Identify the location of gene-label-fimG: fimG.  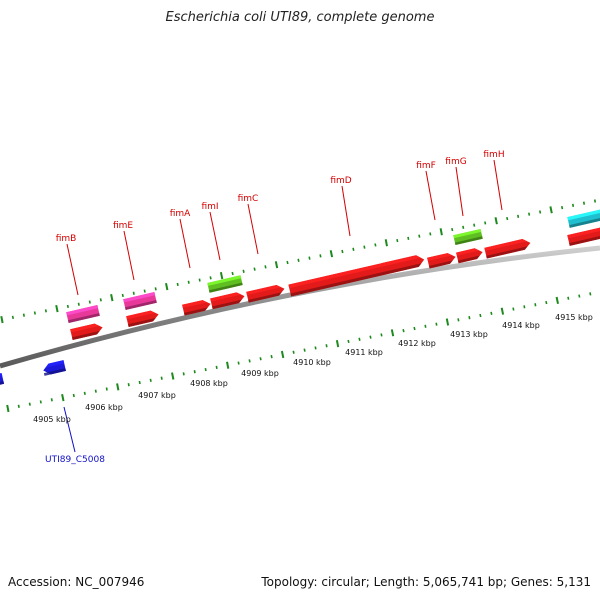
(455, 162).